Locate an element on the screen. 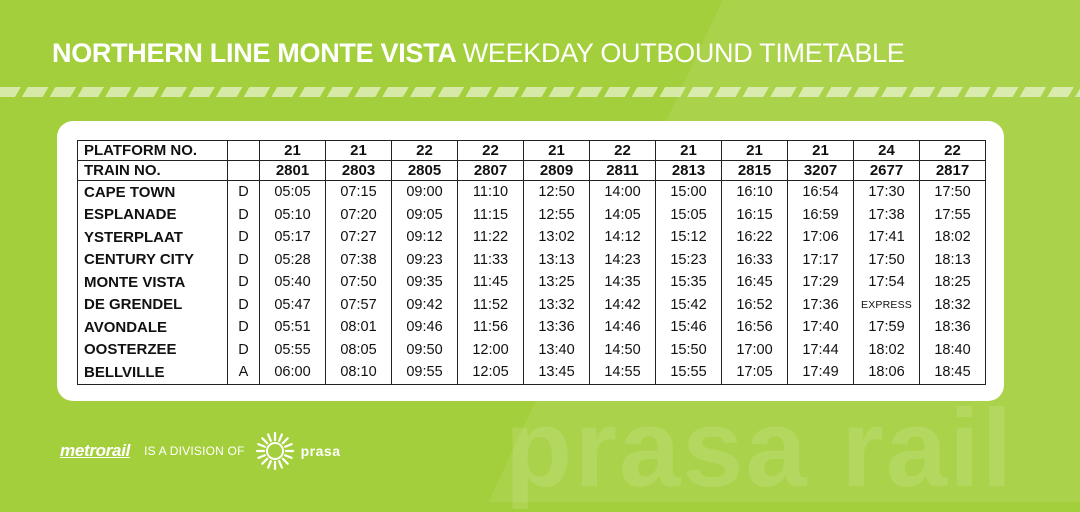 The image size is (1080, 512). departure-time: 13:40 is located at coordinates (556, 349).